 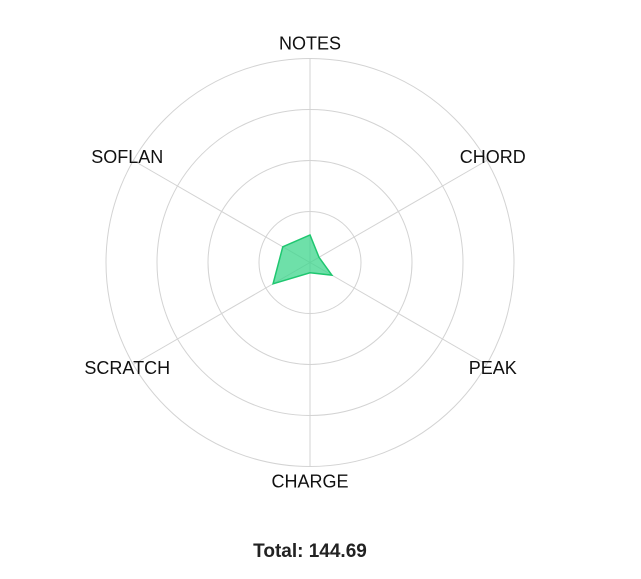 What do you see at coordinates (493, 368) in the screenshot?
I see `axis-label-peak: PEAK` at bounding box center [493, 368].